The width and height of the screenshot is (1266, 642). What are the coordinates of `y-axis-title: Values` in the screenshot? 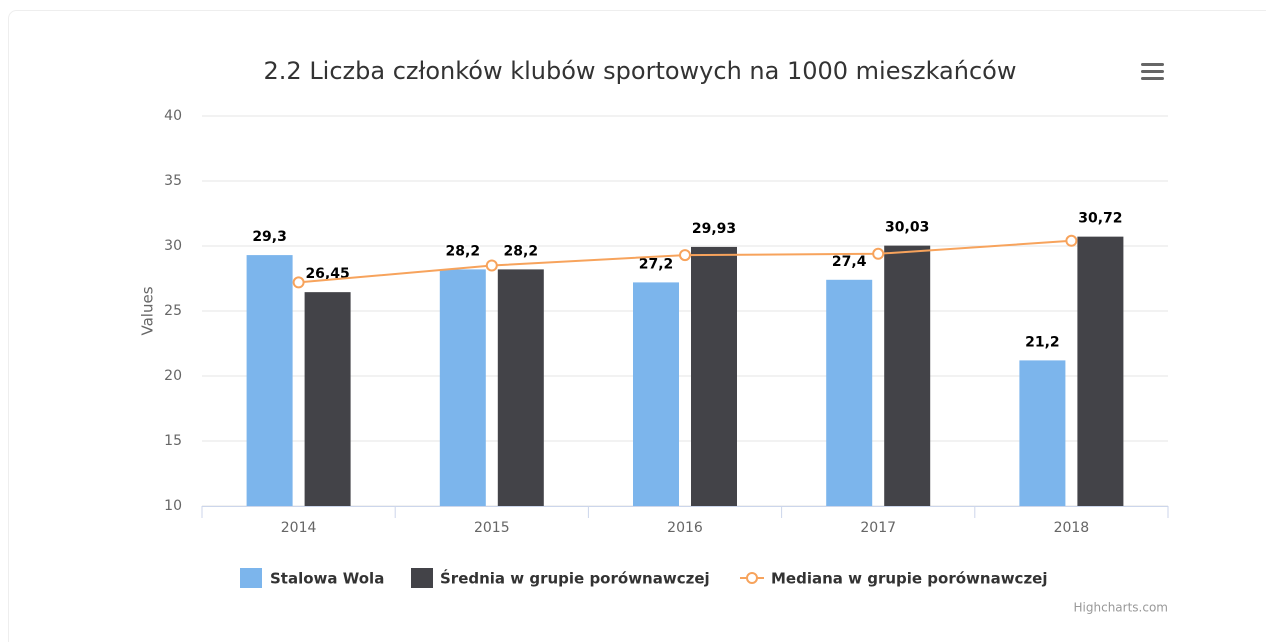 It's located at (148, 310).